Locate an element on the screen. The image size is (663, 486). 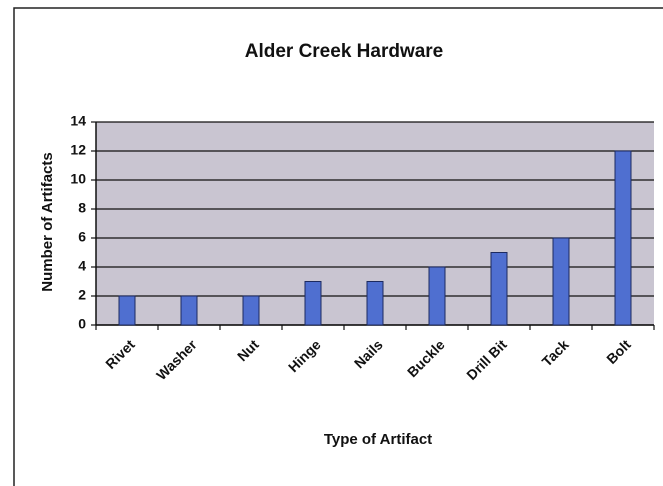
y-axis-label: Number of Artifacts is located at coordinates (47, 221).